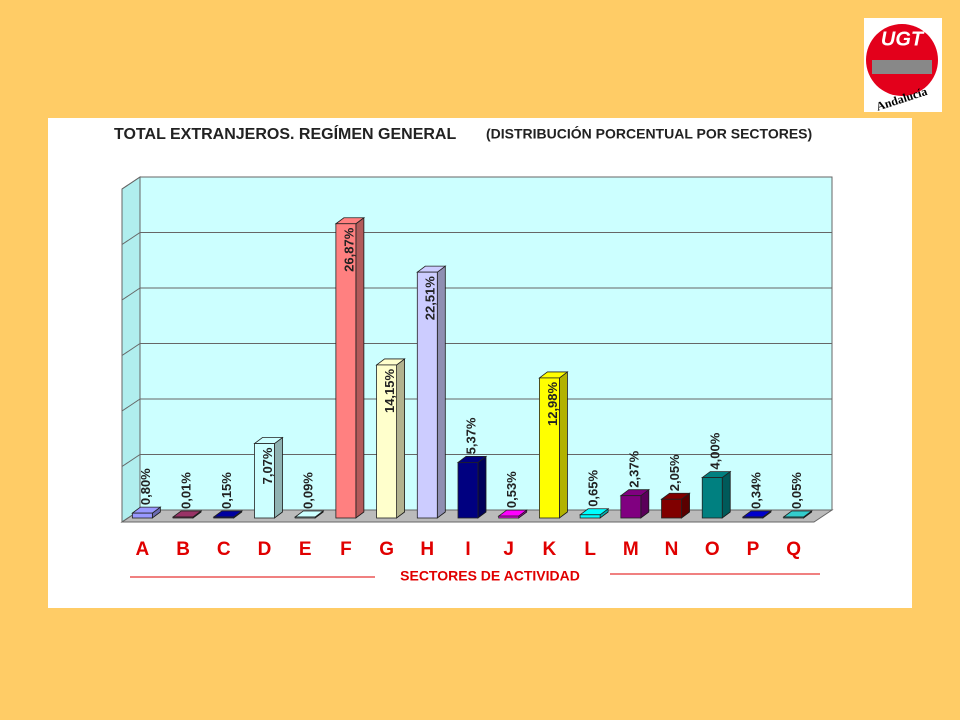 The height and width of the screenshot is (720, 960). I want to click on value-label: 22,51%, so click(430, 298).